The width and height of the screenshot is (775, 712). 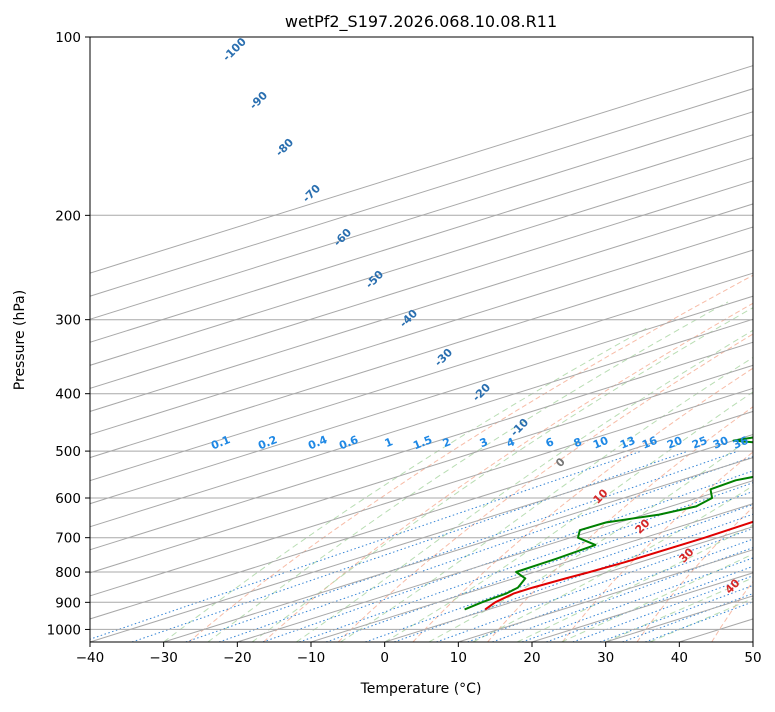 I want to click on x-tick-label: −40, so click(x=90, y=658).